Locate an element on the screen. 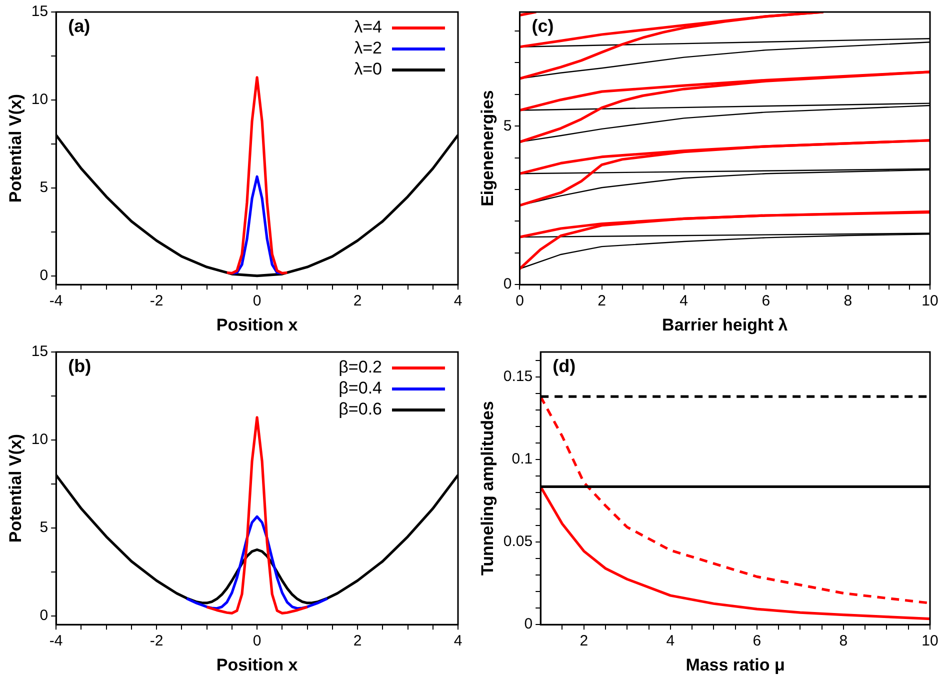  y-tick-label: 0.05 is located at coordinates (518, 541).